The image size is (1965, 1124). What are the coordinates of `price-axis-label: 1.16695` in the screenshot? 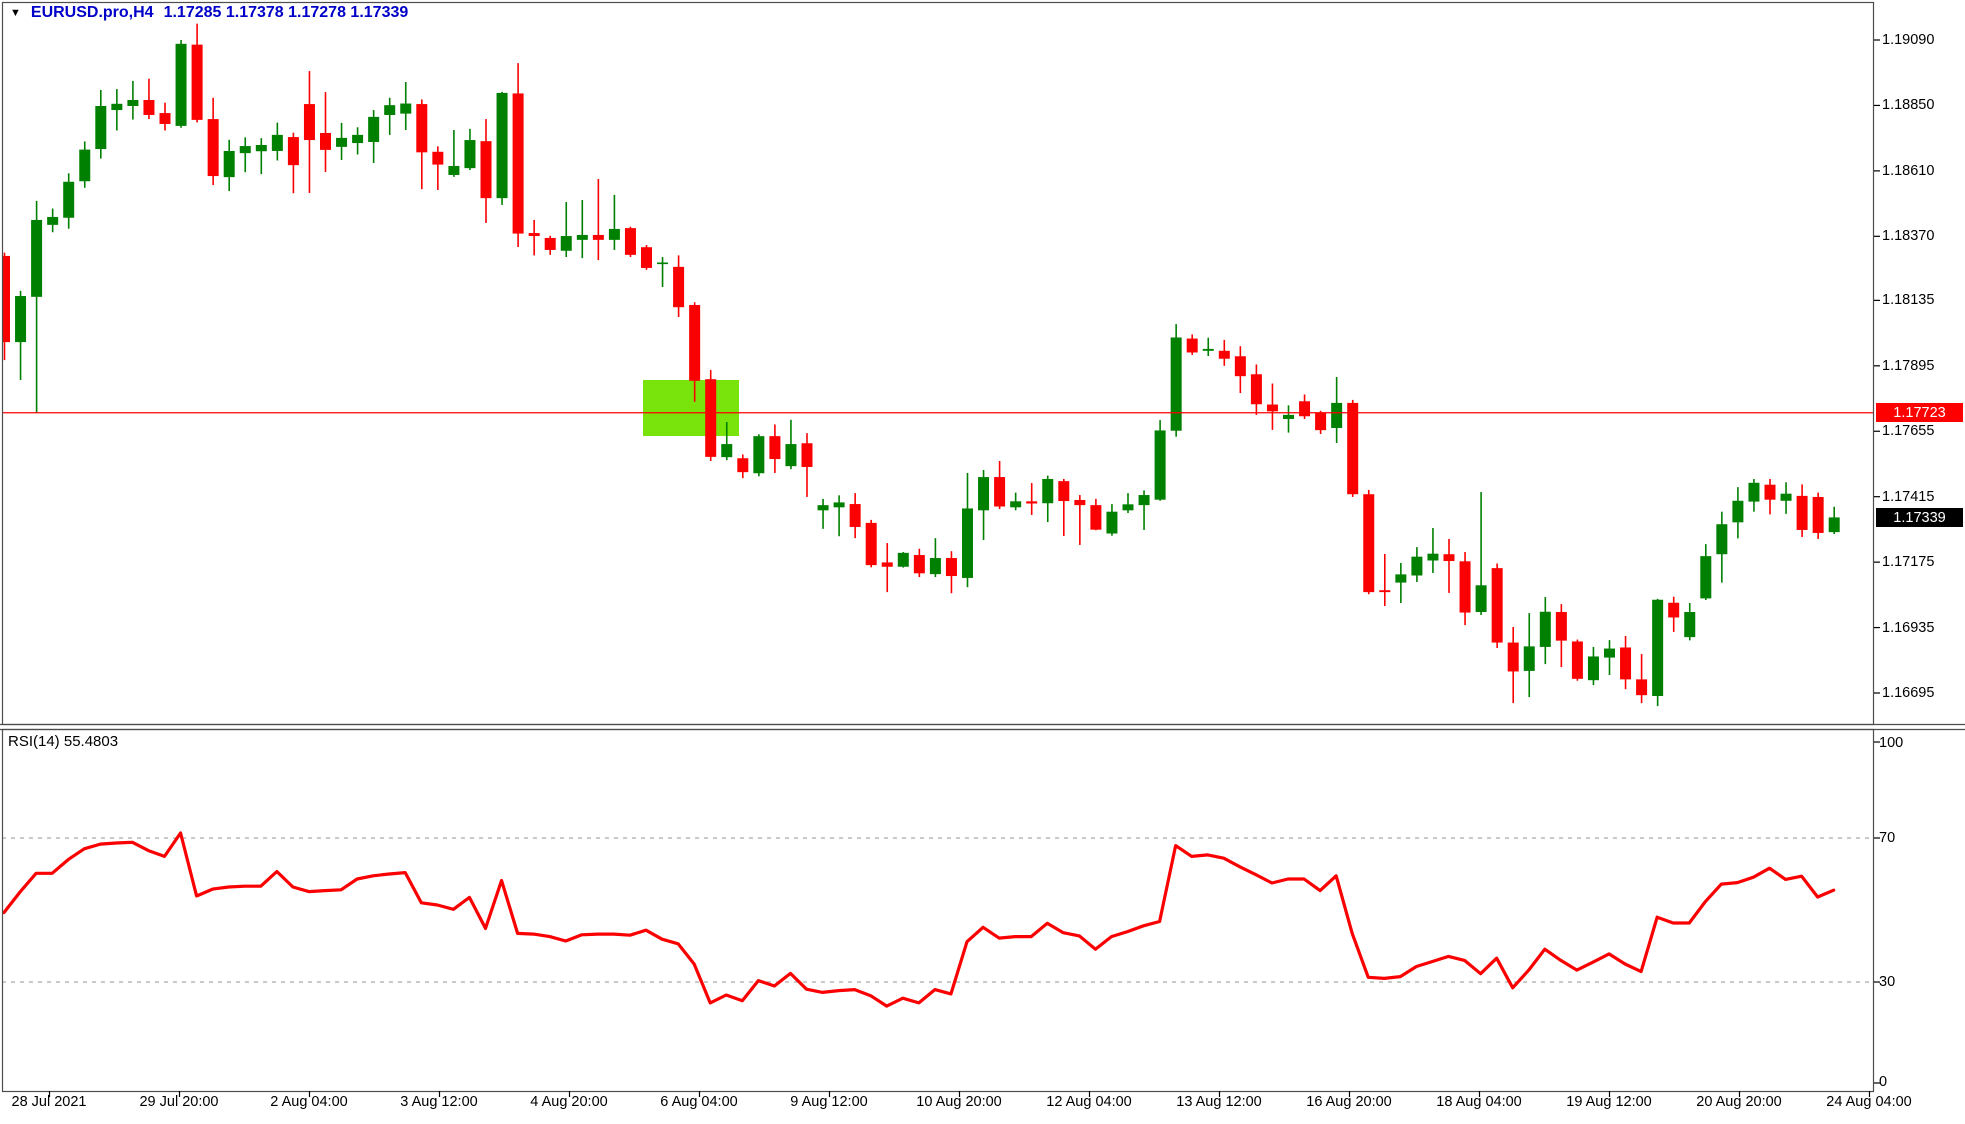 It's located at (1908, 693).